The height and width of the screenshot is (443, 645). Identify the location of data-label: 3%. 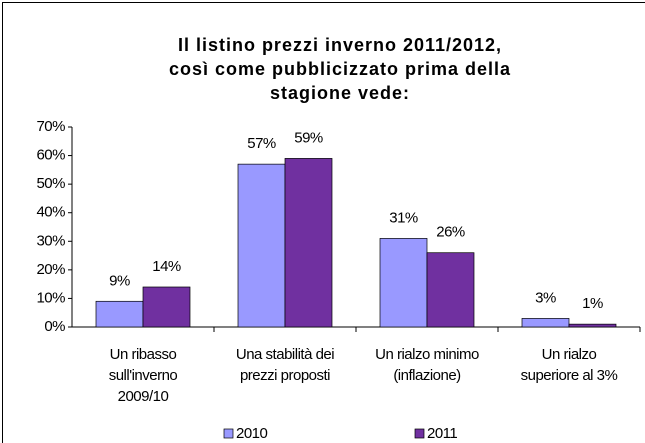
(545, 297).